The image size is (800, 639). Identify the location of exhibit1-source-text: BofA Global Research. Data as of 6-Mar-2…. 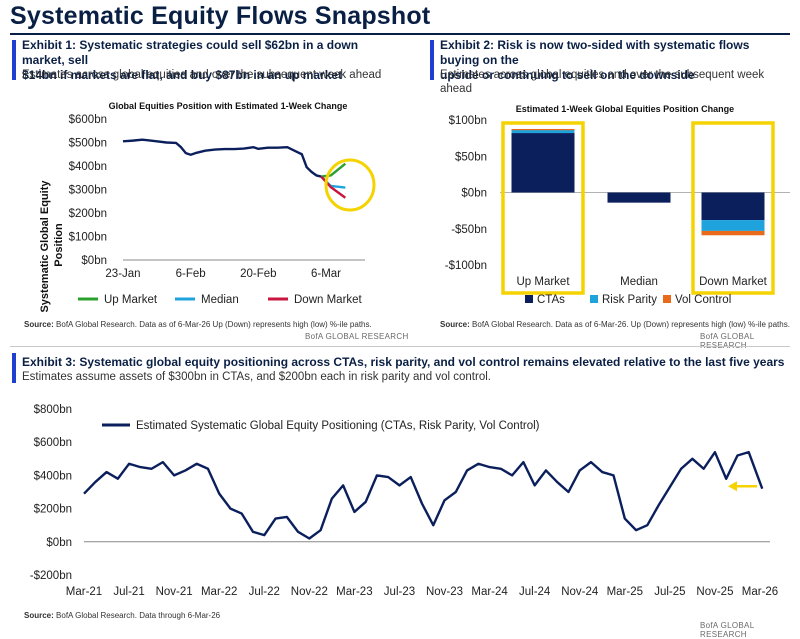
(214, 324).